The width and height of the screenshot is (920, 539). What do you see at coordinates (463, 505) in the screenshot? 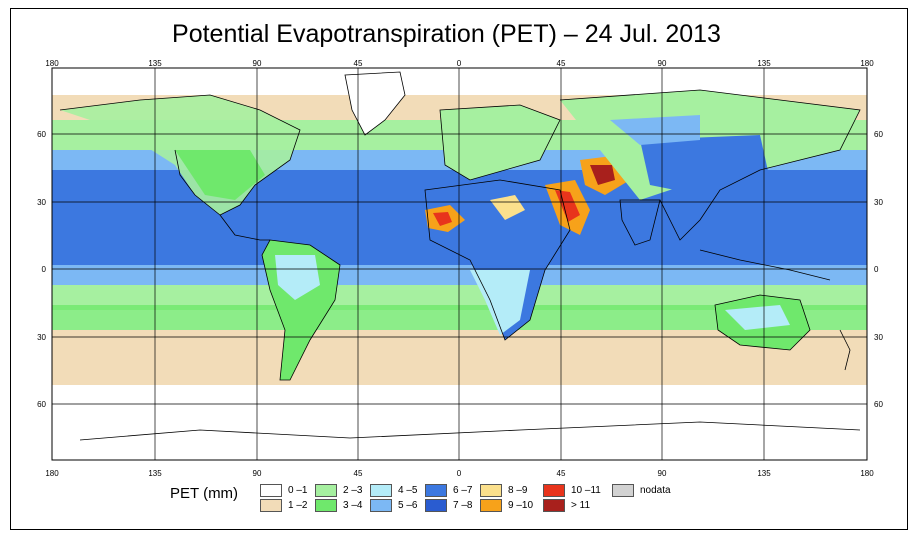
I see `legend-label: 7 –8` at bounding box center [463, 505].